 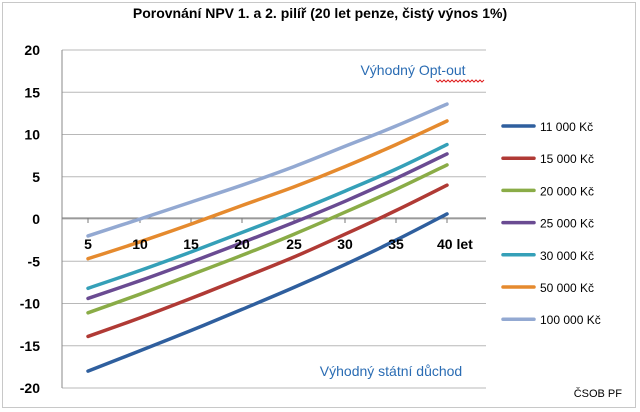 I want to click on annotation-optout: Výhodný Opt-out, so click(x=412, y=70).